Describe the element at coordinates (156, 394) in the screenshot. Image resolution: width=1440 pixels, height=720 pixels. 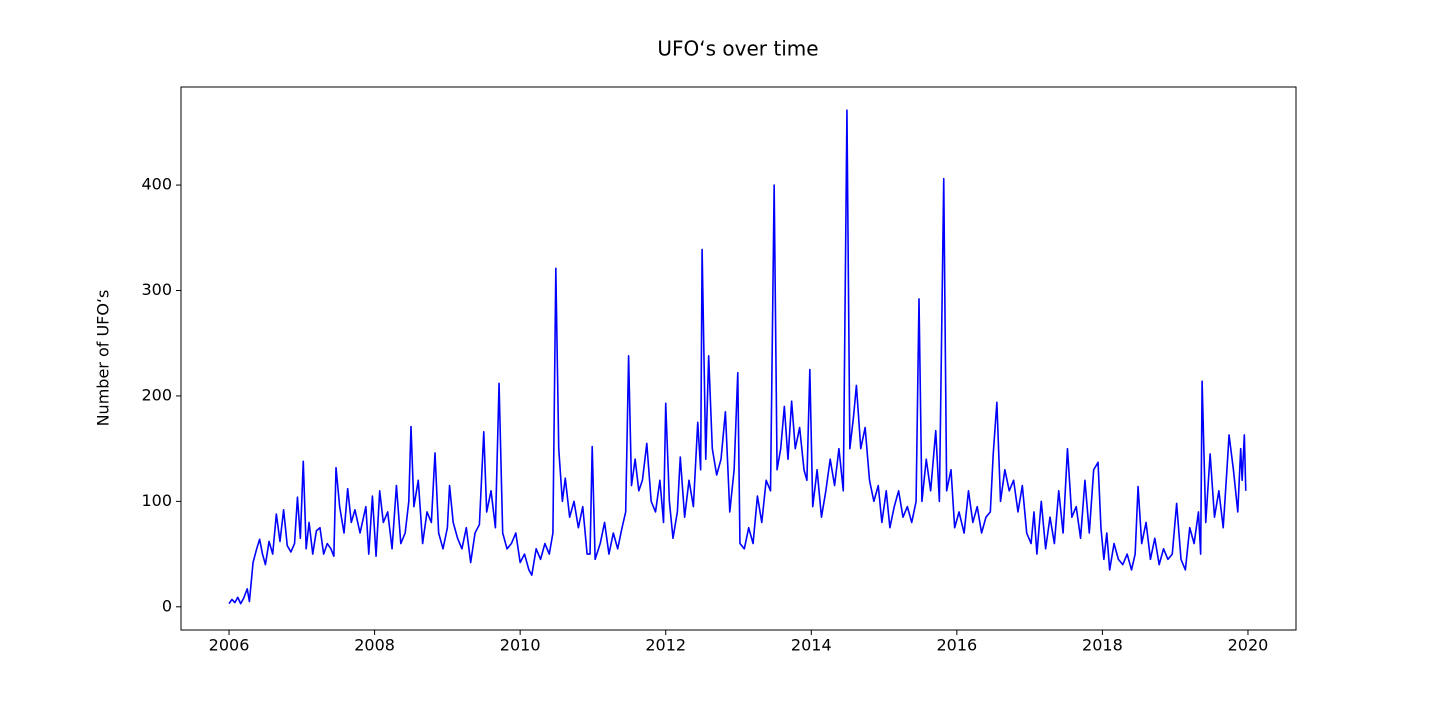
I see `y-tick-label: 200` at that location.